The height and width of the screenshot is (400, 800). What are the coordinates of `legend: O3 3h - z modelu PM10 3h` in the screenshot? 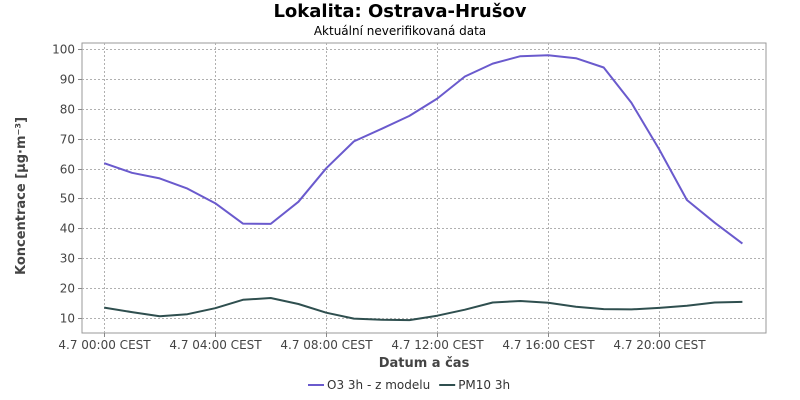 It's located at (409, 385).